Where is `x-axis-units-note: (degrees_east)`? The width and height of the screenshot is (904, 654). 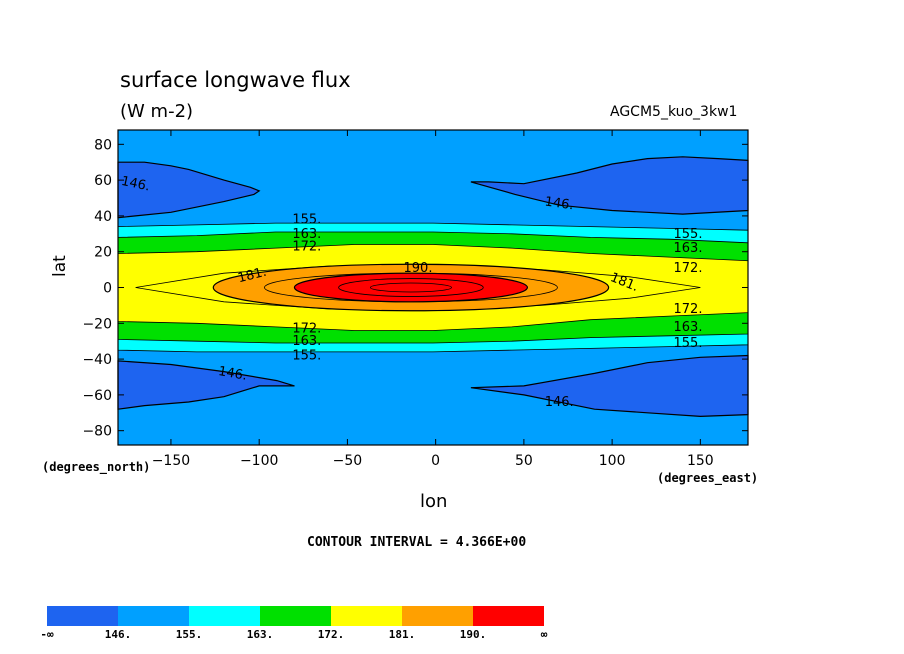 x-axis-units-note: (degrees_east) is located at coordinates (708, 478).